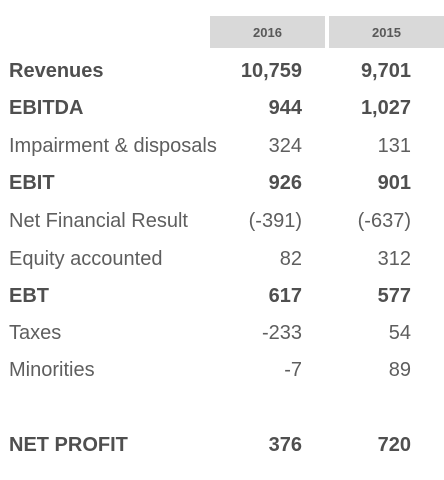 The image size is (444, 480). I want to click on column-header-2016: 2016, so click(267, 32).